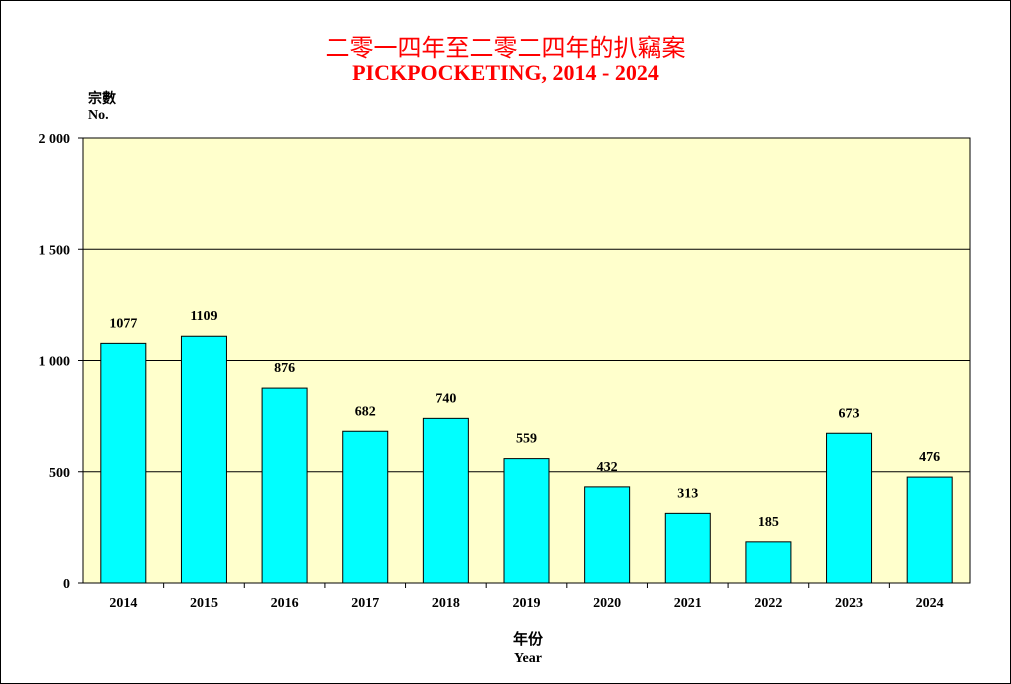 This screenshot has width=1011, height=684. I want to click on bar-value-label: 432, so click(607, 467).